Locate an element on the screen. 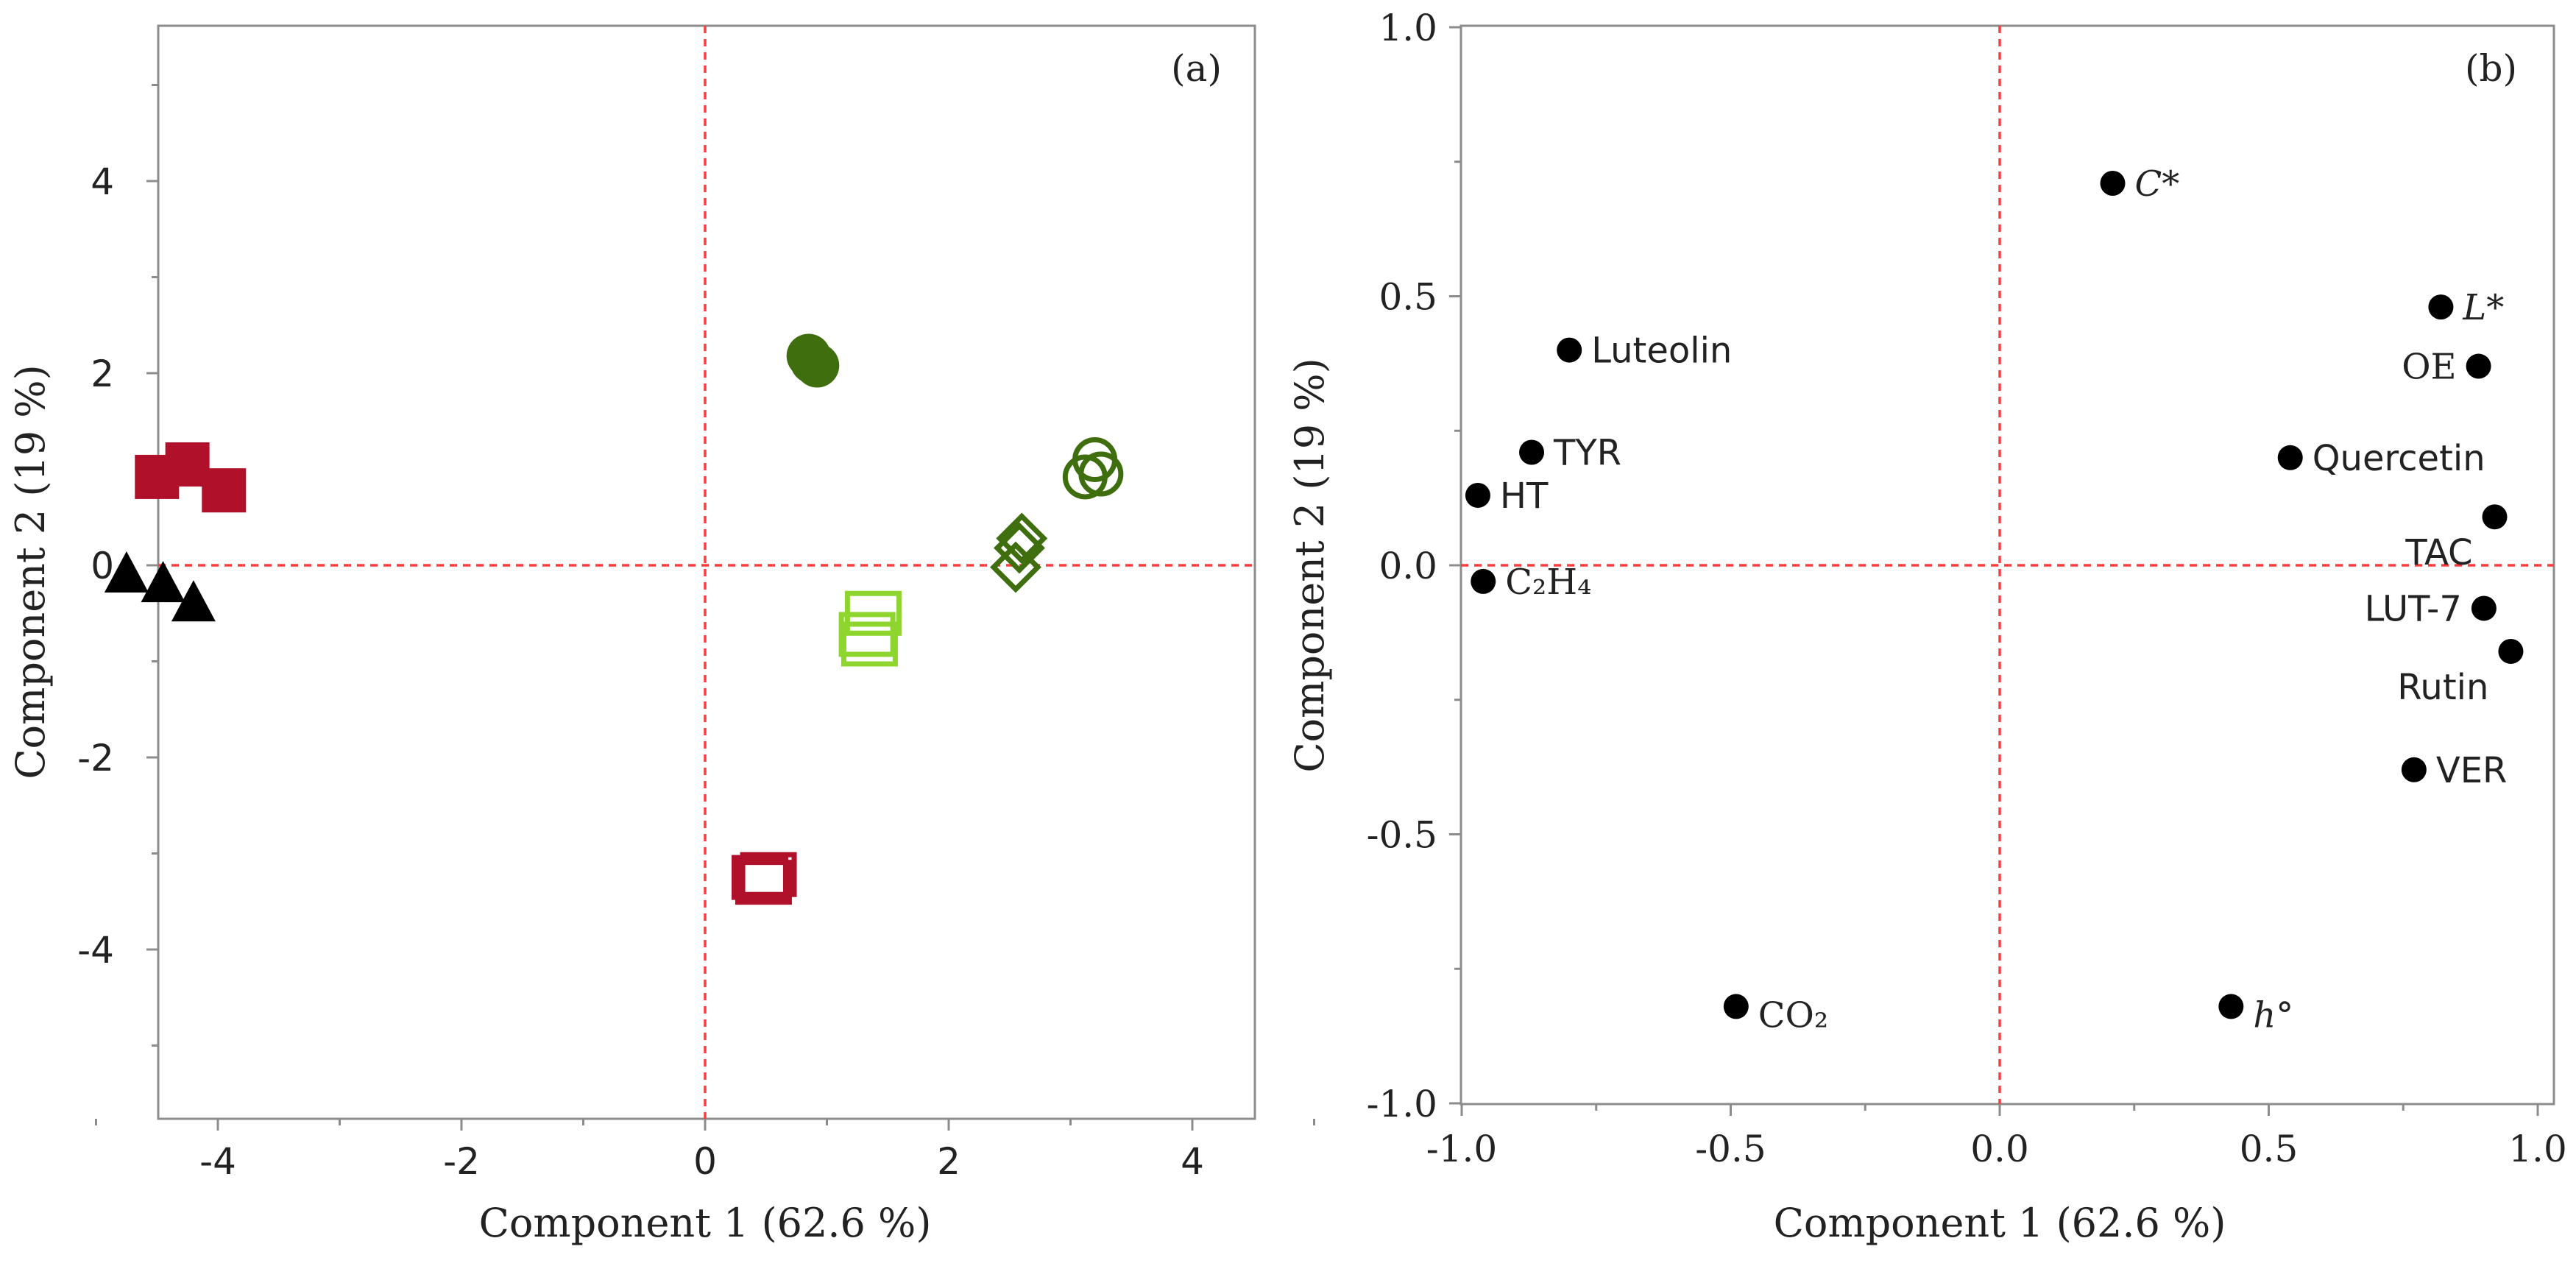  variable-point-group: Luteolin is located at coordinates (1644, 351).